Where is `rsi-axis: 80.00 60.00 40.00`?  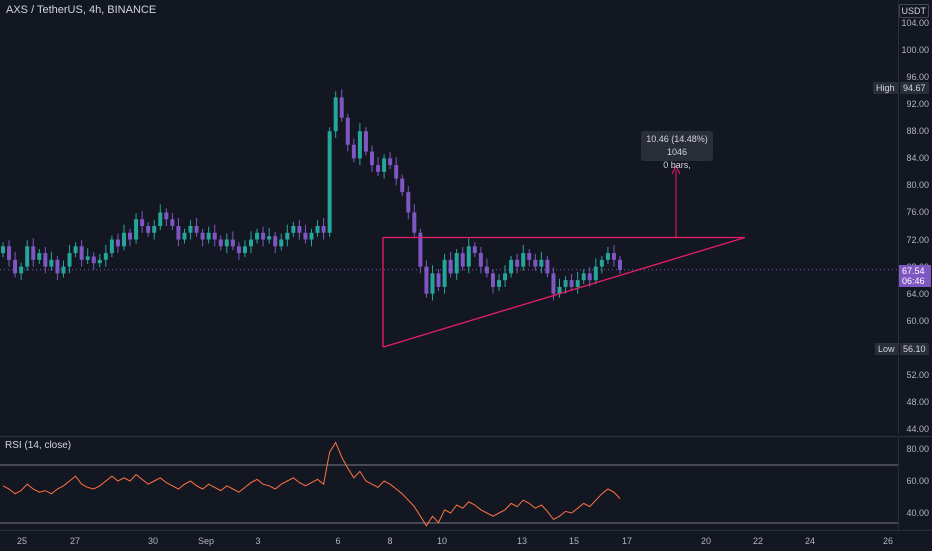 rsi-axis: 80.00 60.00 40.00 is located at coordinates (915, 483).